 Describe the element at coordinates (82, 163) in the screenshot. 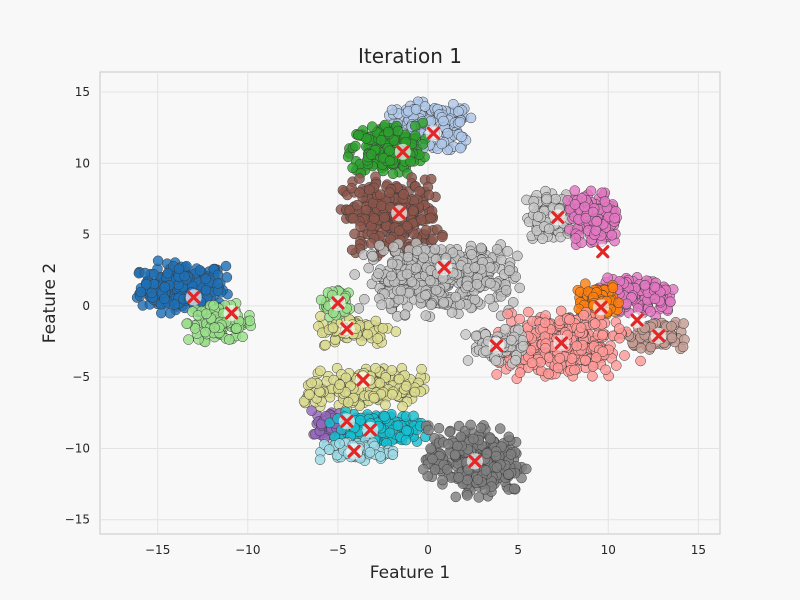

I see `y-tick-label: 10` at that location.